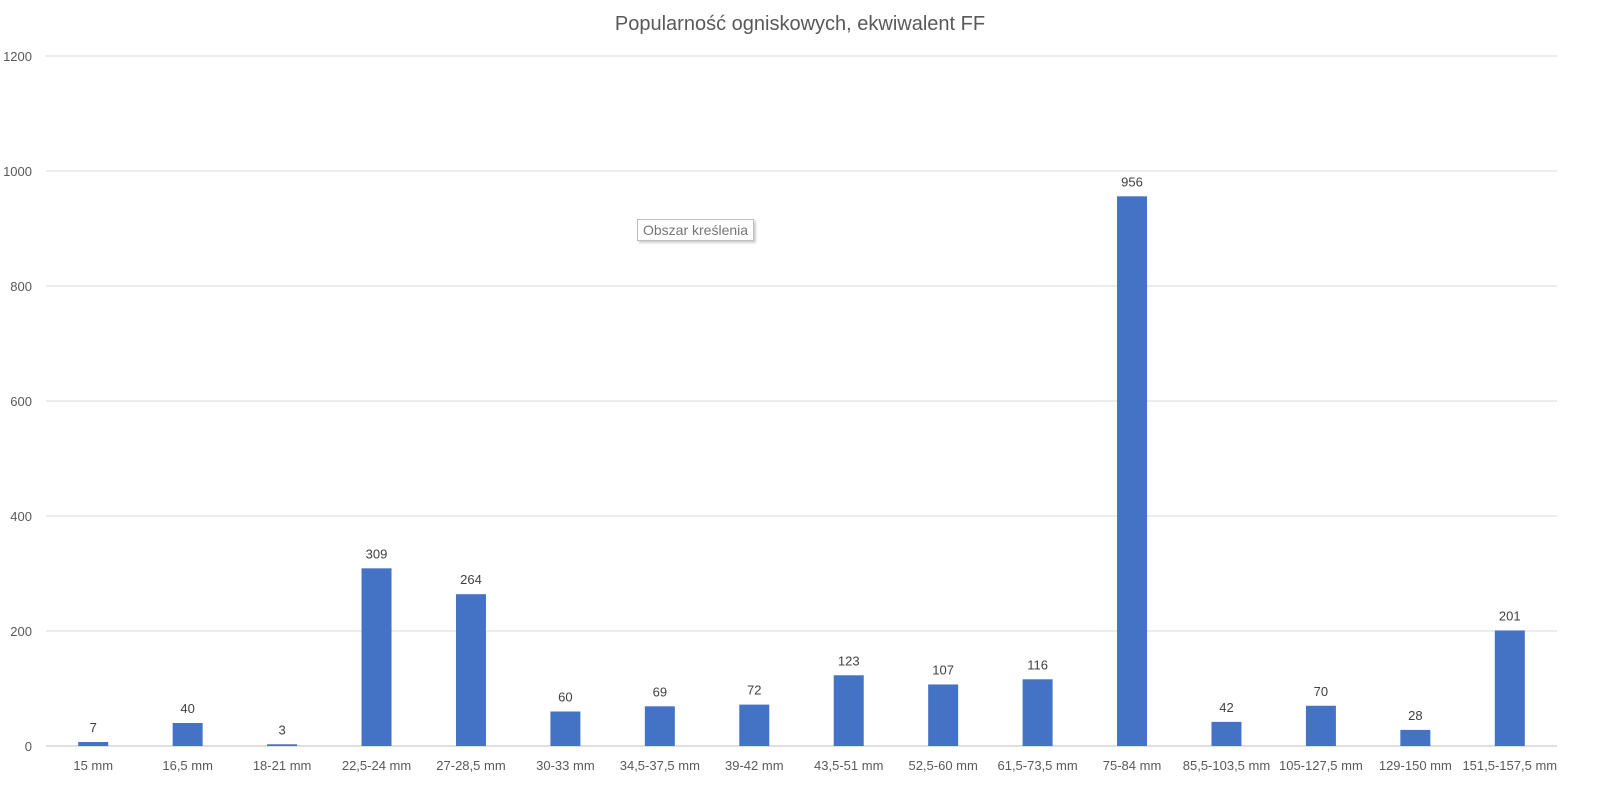  What do you see at coordinates (28, 746) in the screenshot?
I see `y-tick-label: 0` at bounding box center [28, 746].